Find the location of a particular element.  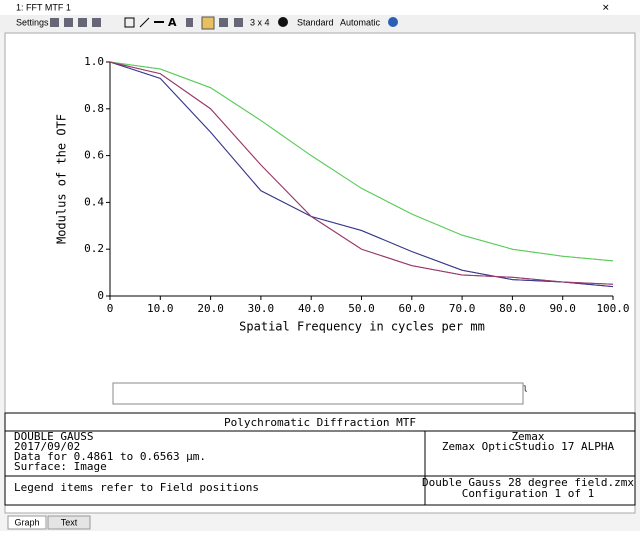

x-tick-label: 10.0 is located at coordinates (160, 308).